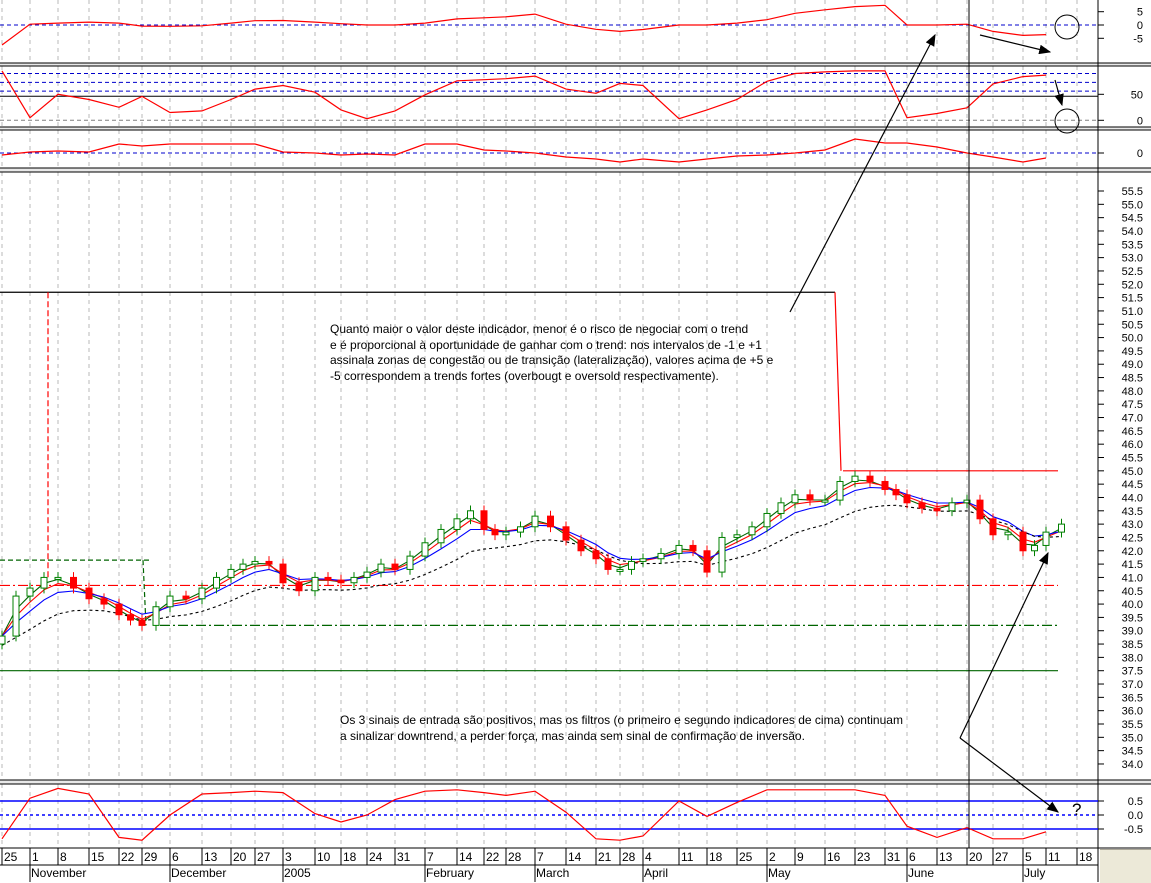  What do you see at coordinates (1132, 738) in the screenshot?
I see `price-tick-label: 35.0` at bounding box center [1132, 738].